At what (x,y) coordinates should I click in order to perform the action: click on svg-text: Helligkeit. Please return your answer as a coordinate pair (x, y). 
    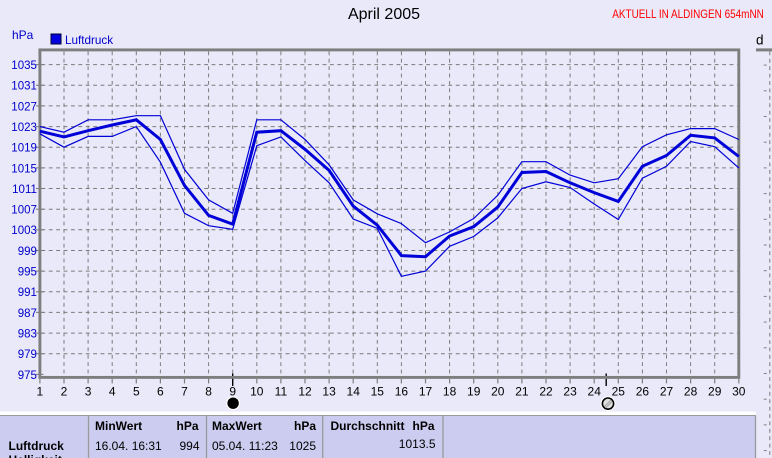
    Looking at the image, I should click on (35, 455).